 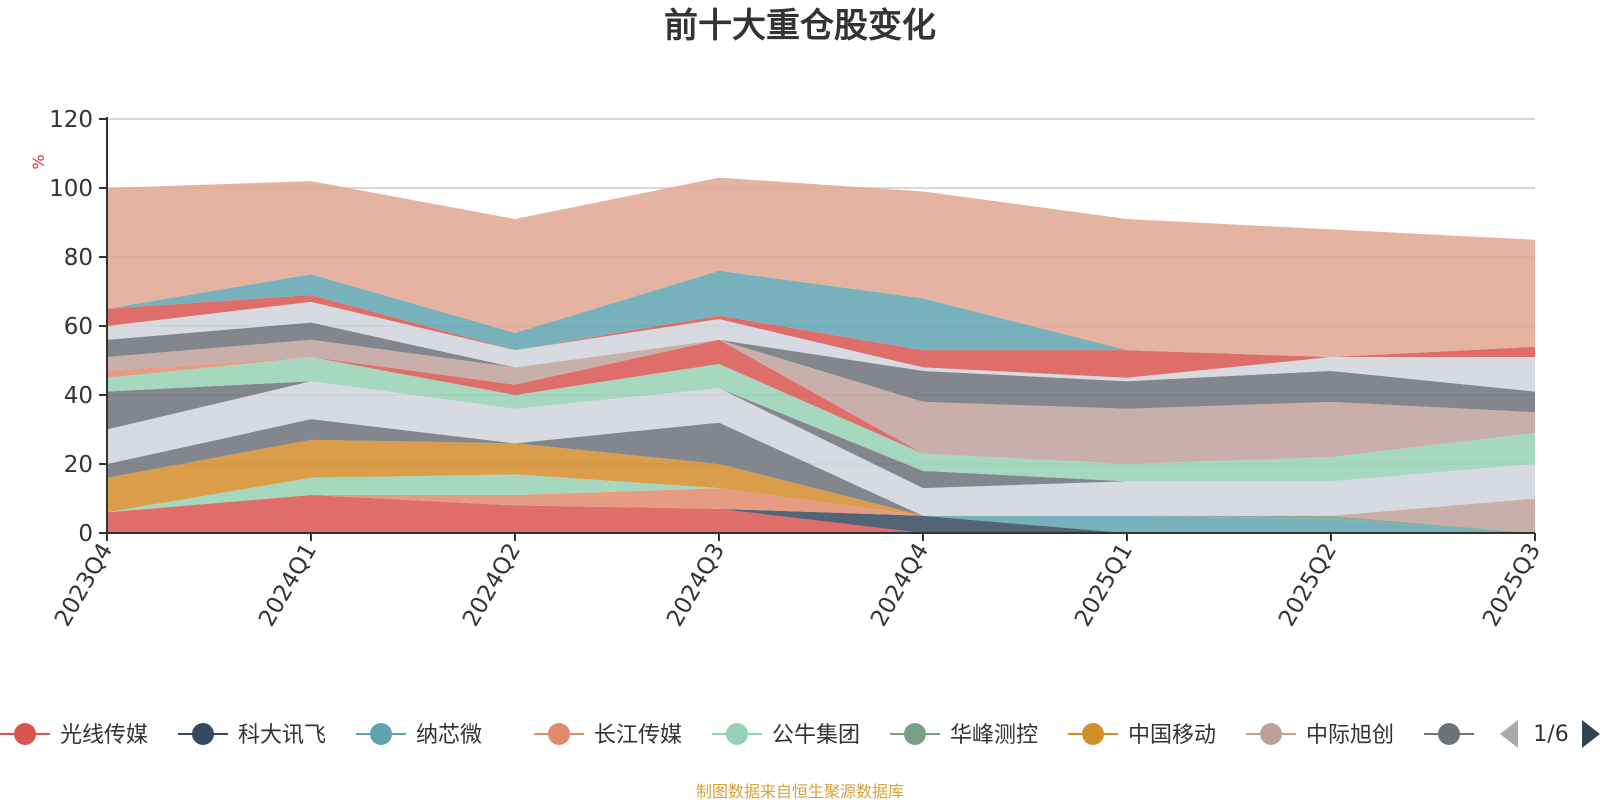 I want to click on y-axis-label: %, so click(x=38, y=161).